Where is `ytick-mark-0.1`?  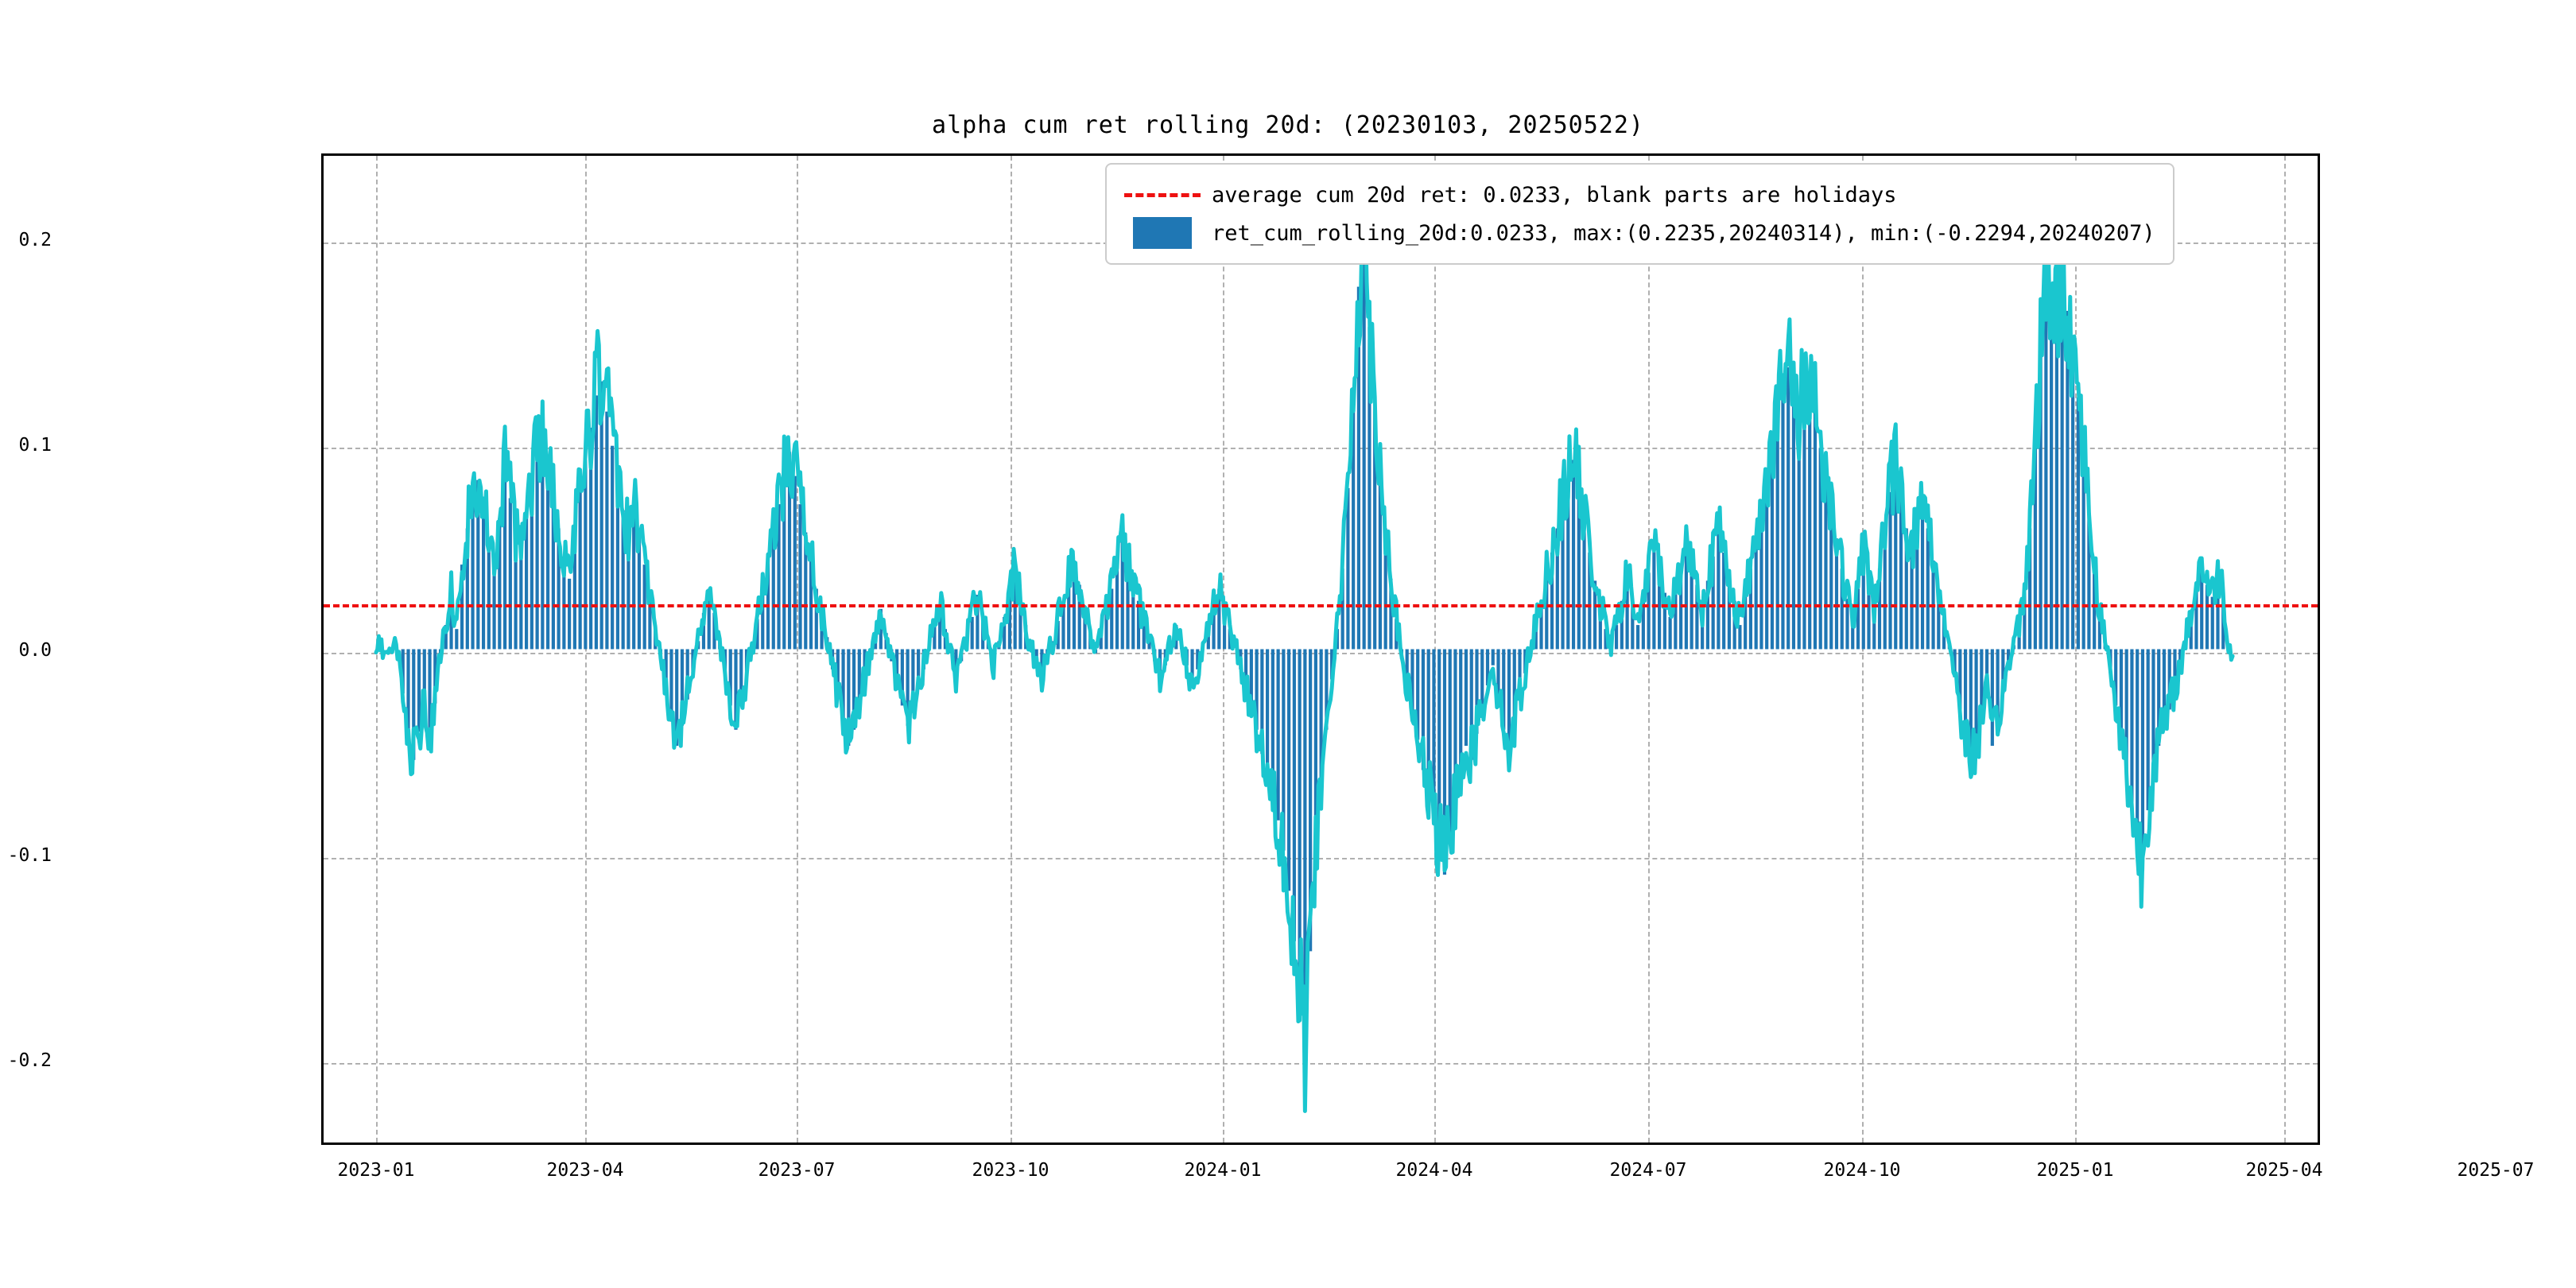
ytick-mark-0.1 is located at coordinates (323, 449).